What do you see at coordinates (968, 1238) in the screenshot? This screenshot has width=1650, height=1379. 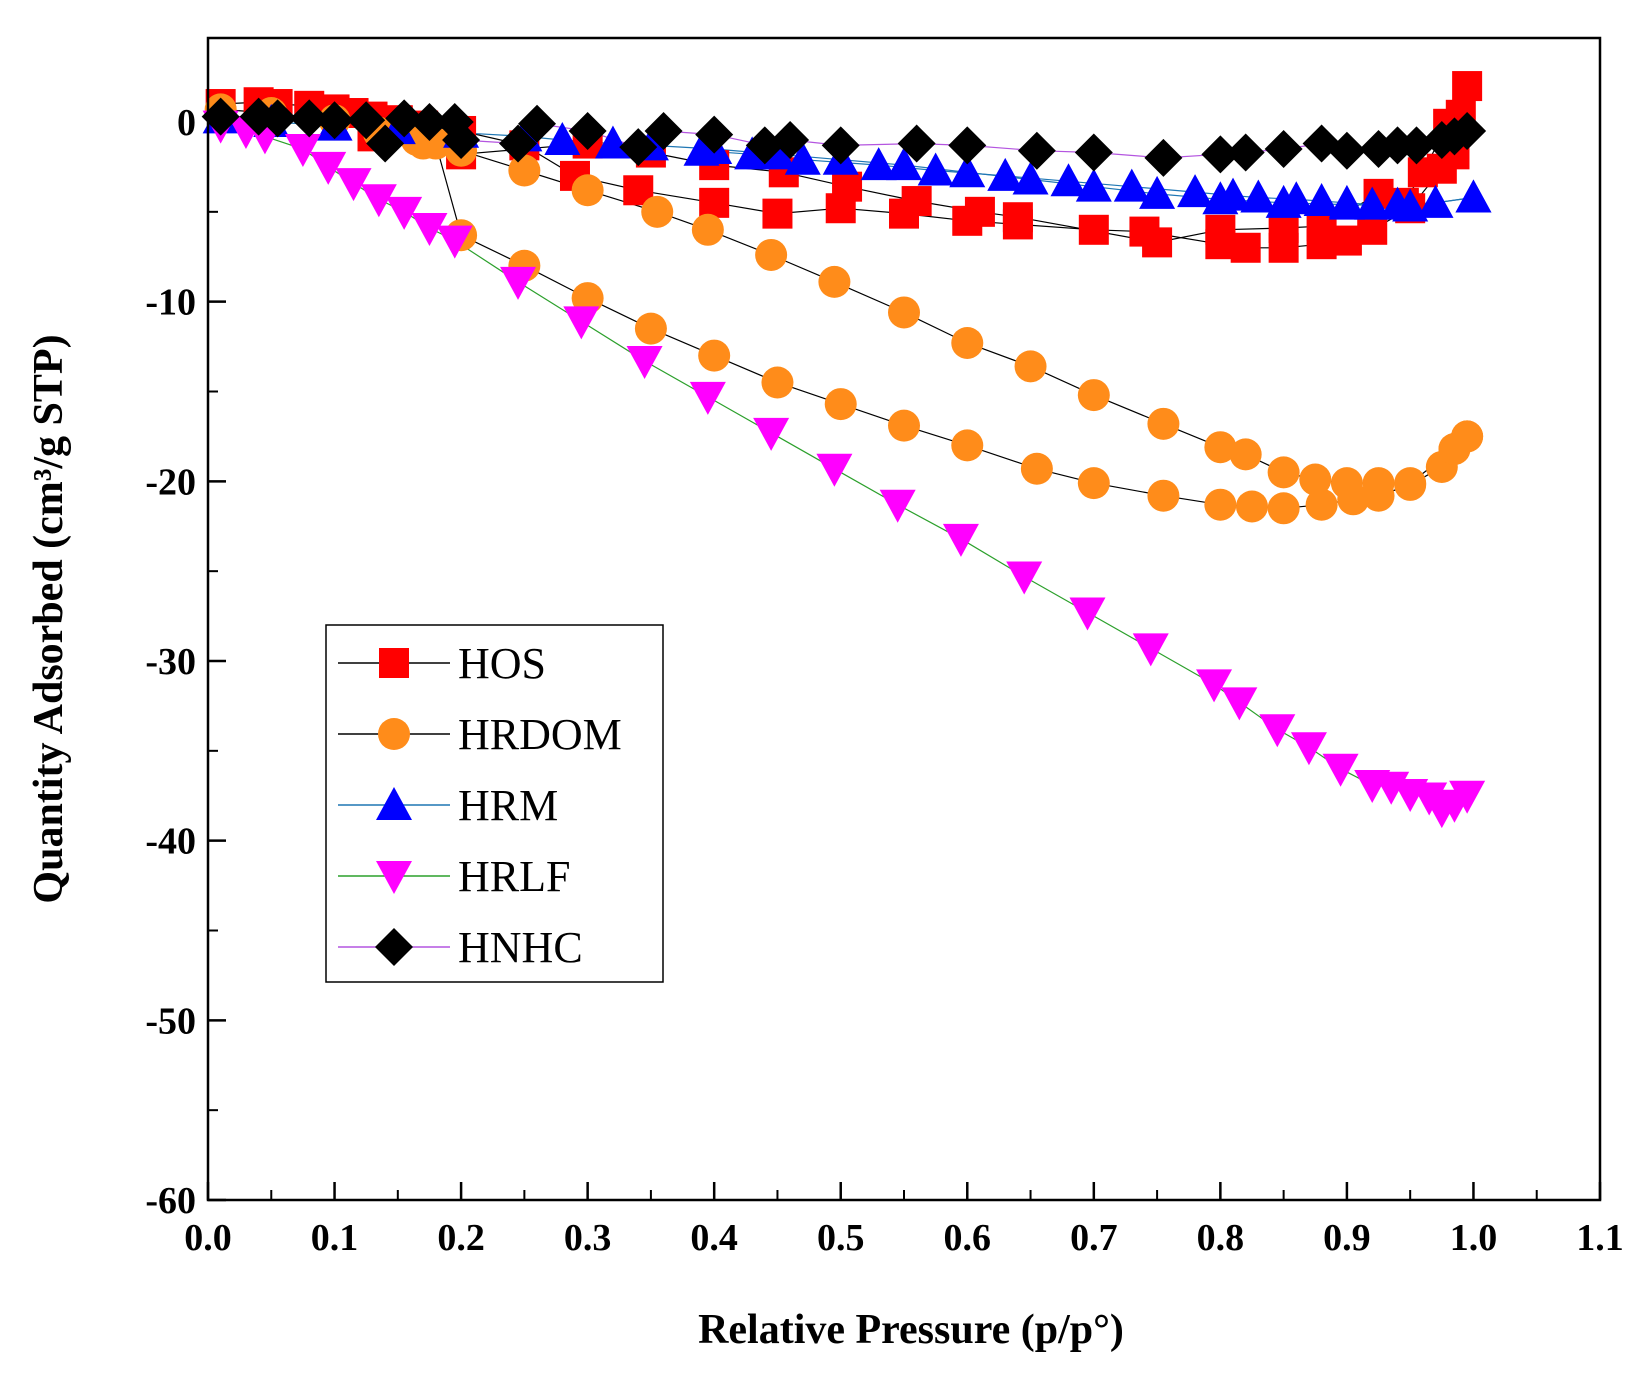 I see `x-tick-label: 0.6` at bounding box center [968, 1238].